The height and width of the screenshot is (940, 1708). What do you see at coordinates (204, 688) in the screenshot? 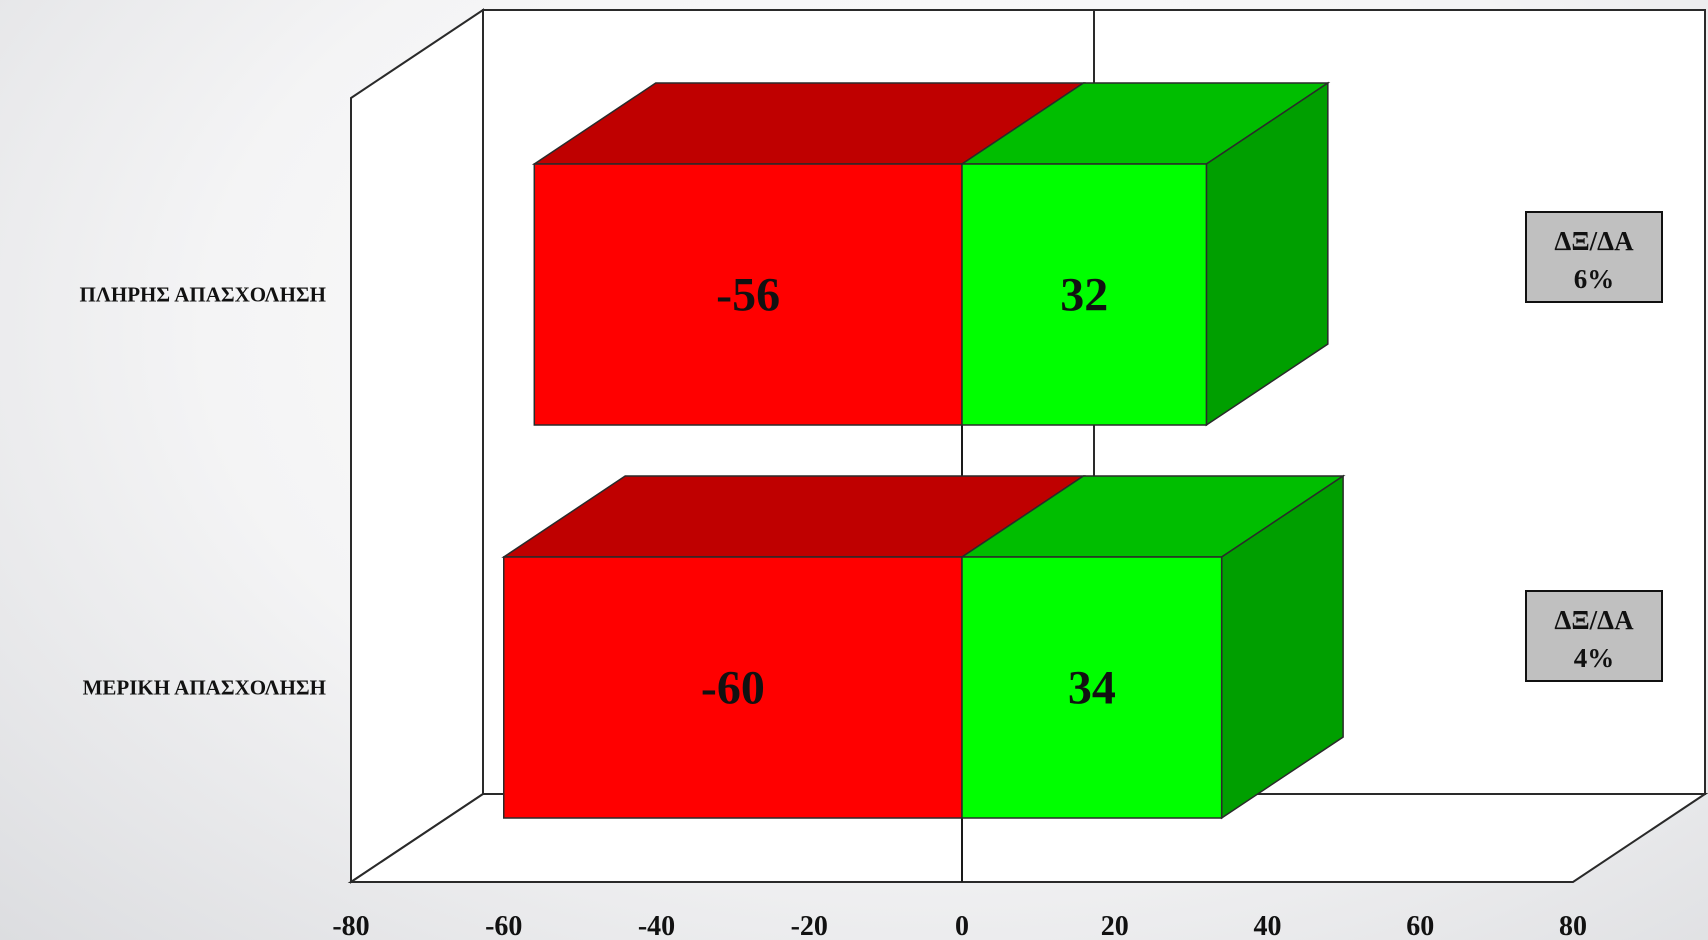
I see `category-label: ΜΕΡΙΚΗ ΑΠΑΣΧΟΛΗΣΗ` at bounding box center [204, 688].